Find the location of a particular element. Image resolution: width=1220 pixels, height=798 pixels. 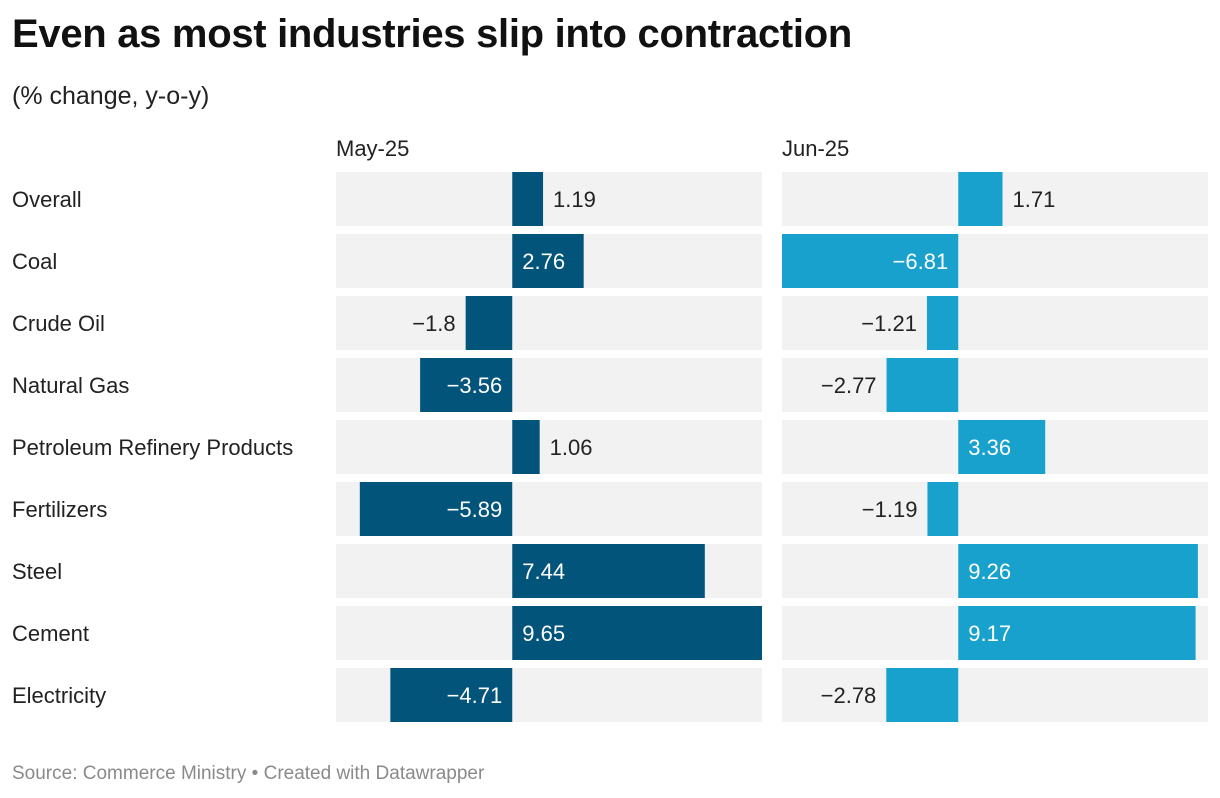

category-label: Natural Gas is located at coordinates (70, 385).